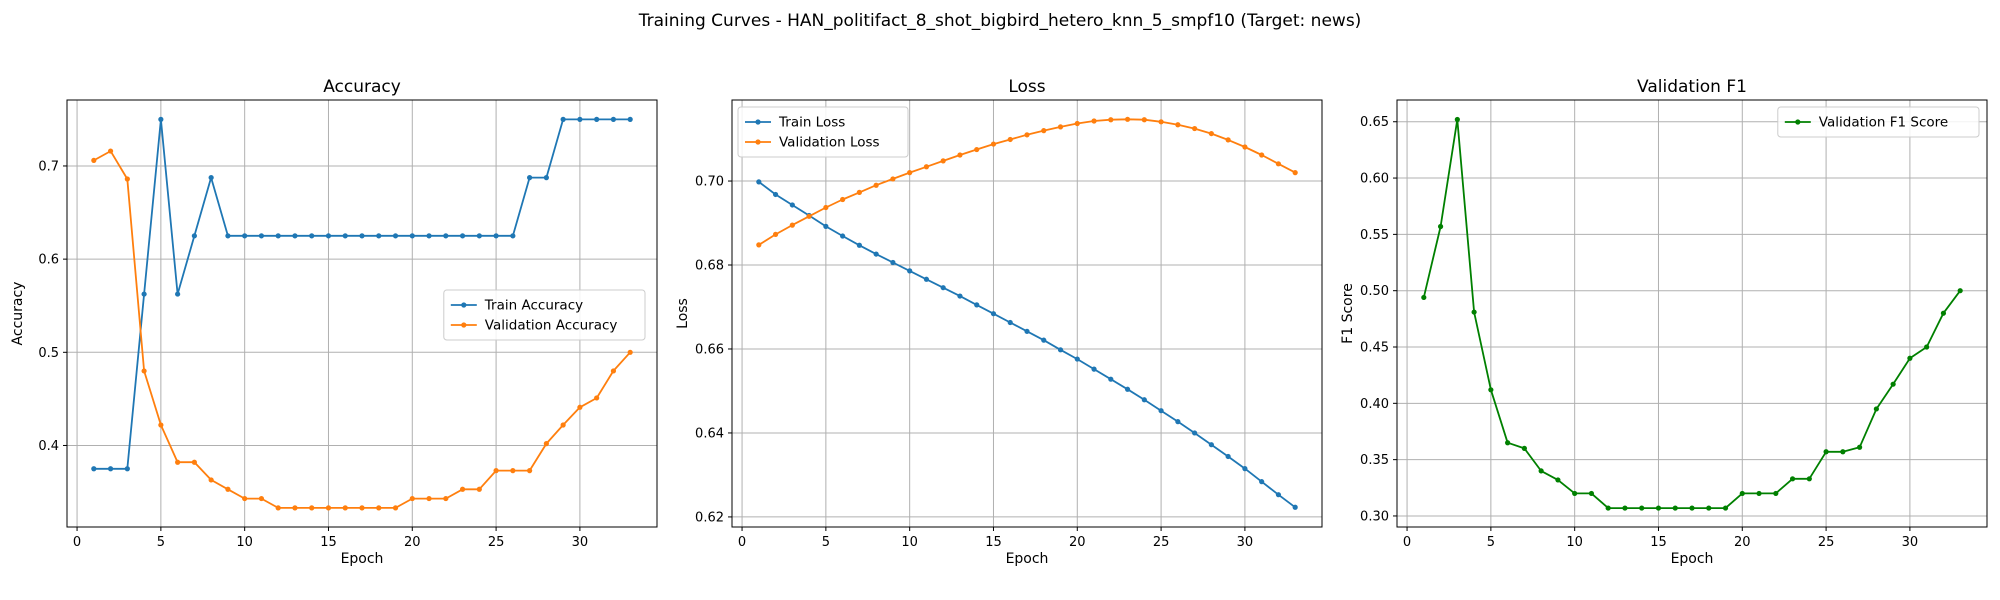  What do you see at coordinates (1883, 123) in the screenshot?
I see `legend-label: Validation F1 Score` at bounding box center [1883, 123].